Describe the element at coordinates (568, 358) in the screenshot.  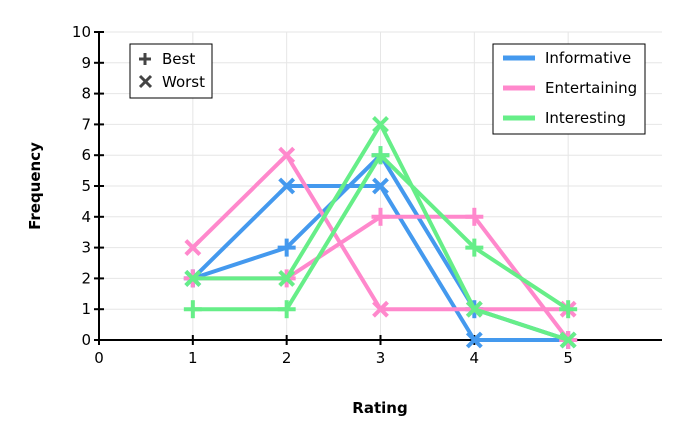
I see `x-tick-label: 5` at that location.